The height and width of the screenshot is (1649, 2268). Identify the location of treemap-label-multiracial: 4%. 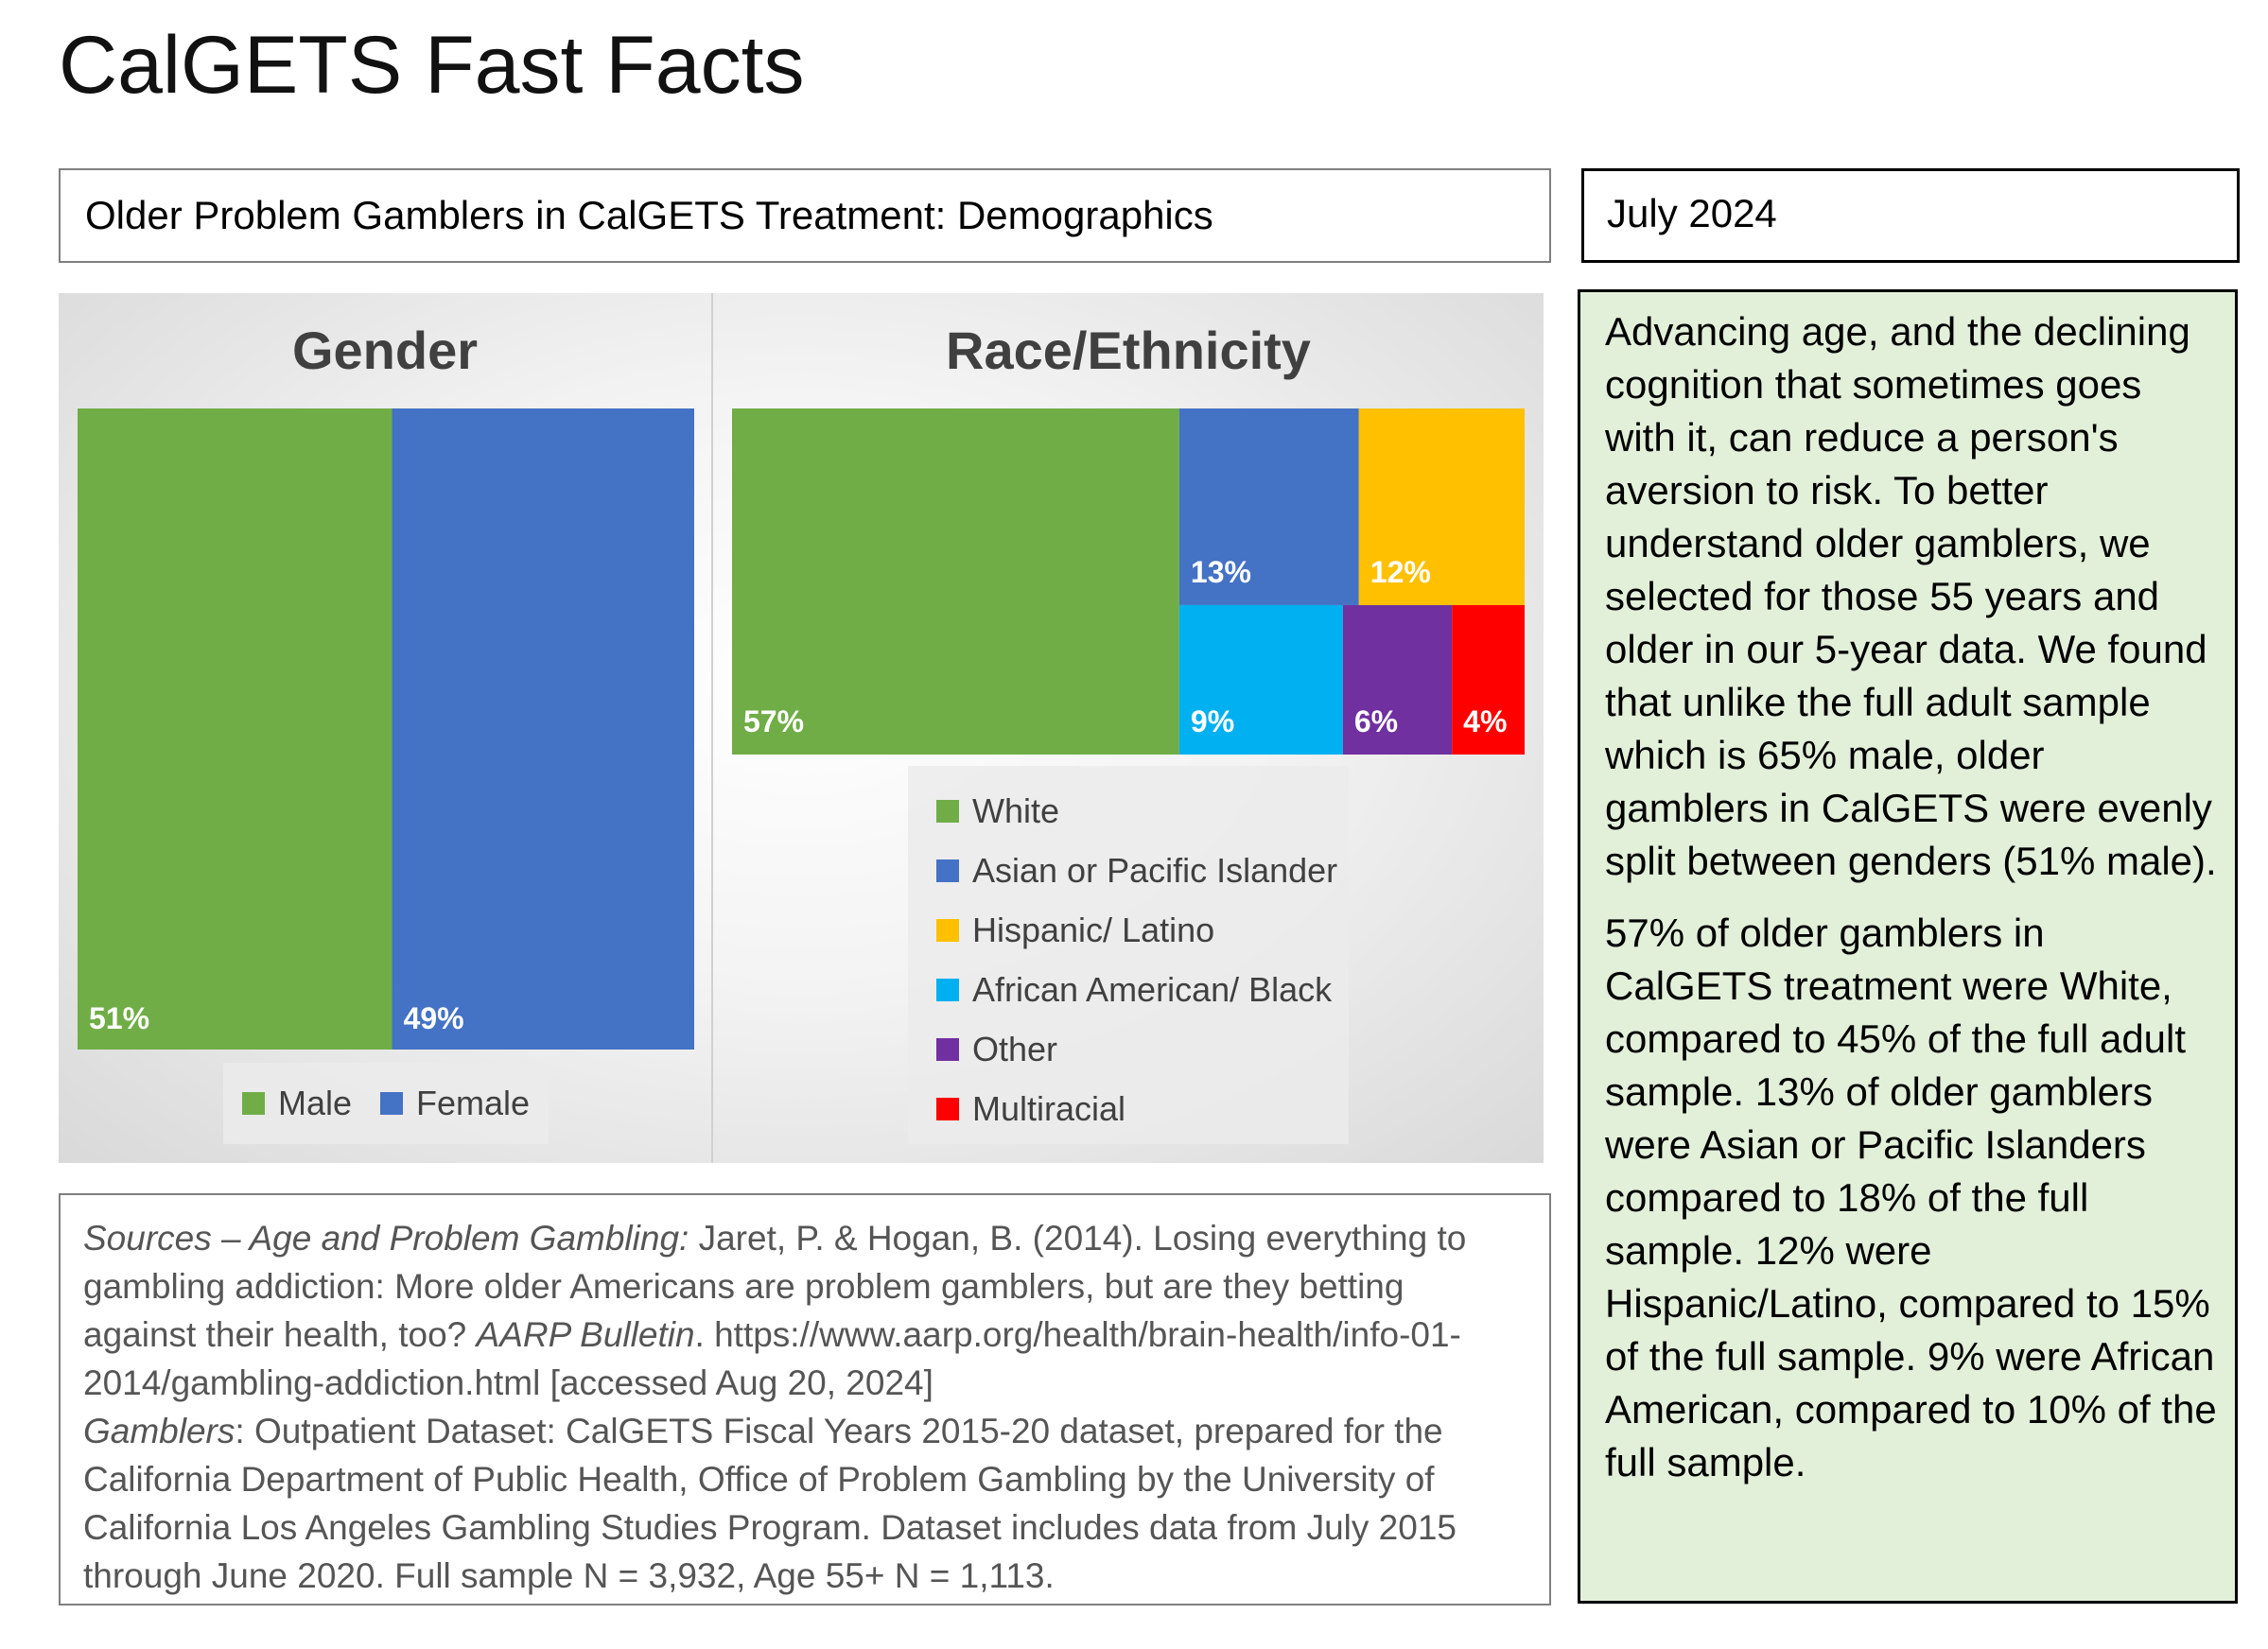
(1485, 721).